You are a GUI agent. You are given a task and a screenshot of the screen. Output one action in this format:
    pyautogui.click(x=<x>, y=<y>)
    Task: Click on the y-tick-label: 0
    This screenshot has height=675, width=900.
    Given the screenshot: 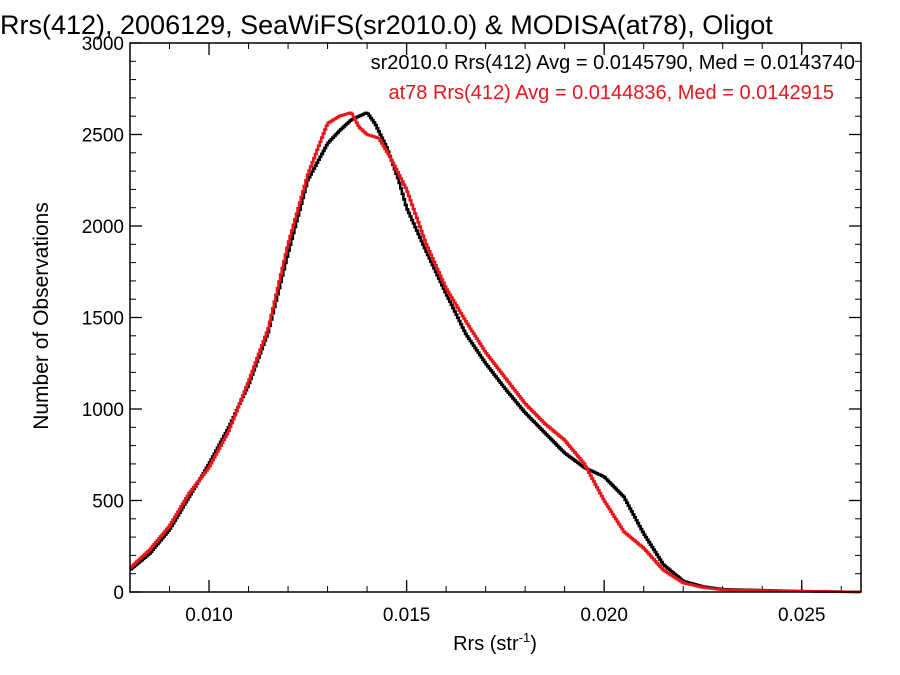 What is the action you would take?
    pyautogui.click(x=118, y=593)
    